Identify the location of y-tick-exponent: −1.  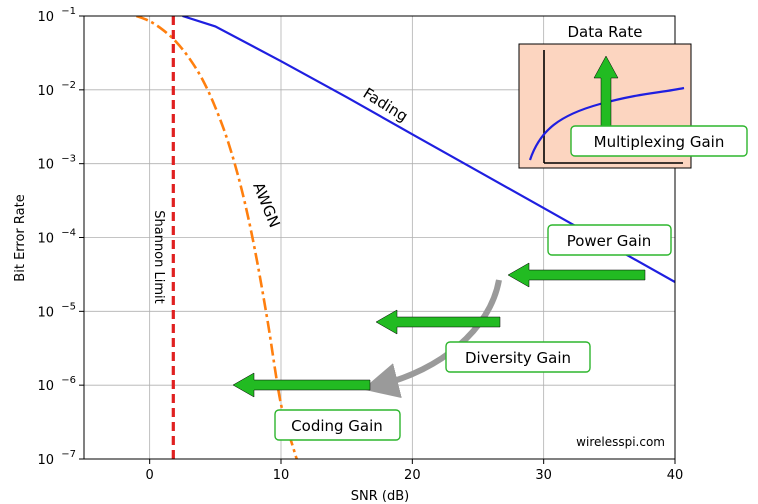
(68, 11).